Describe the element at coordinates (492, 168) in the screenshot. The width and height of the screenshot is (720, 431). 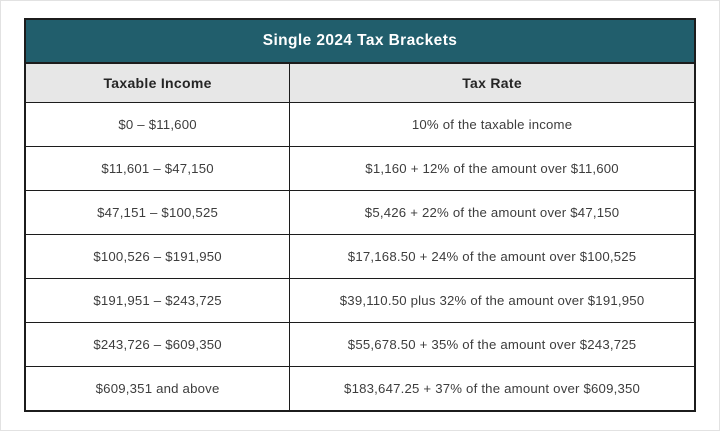
I see `tax-rate-cell: $1,160 + 12% of the amount over $11,600` at that location.